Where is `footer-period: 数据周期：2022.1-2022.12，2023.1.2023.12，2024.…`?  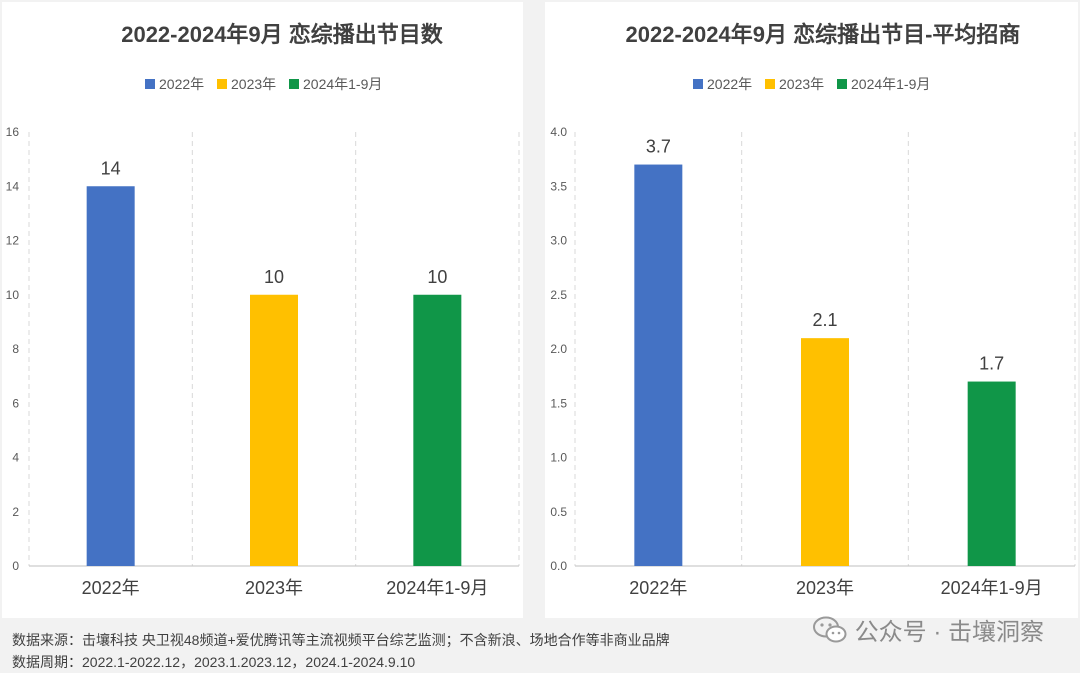
footer-period: 数据周期：2022.1-2022.12，2023.1.2023.12，2024.… is located at coordinates (214, 662).